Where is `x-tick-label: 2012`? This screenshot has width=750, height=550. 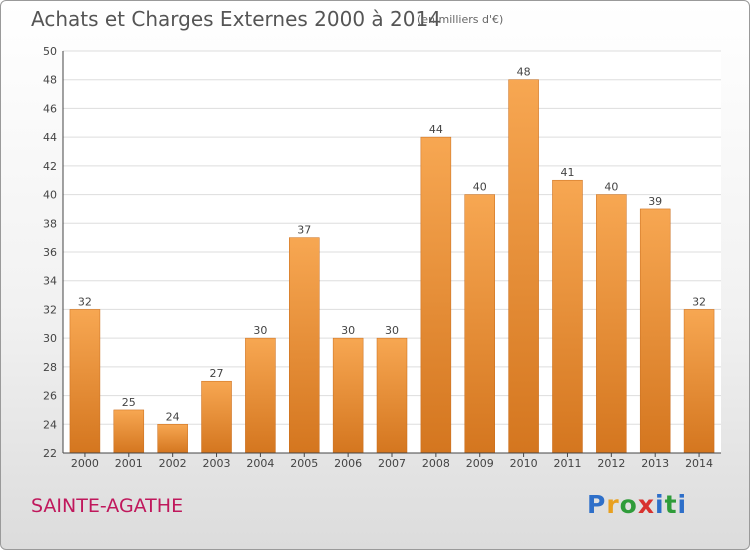
x-tick-label: 2012 is located at coordinates (611, 463).